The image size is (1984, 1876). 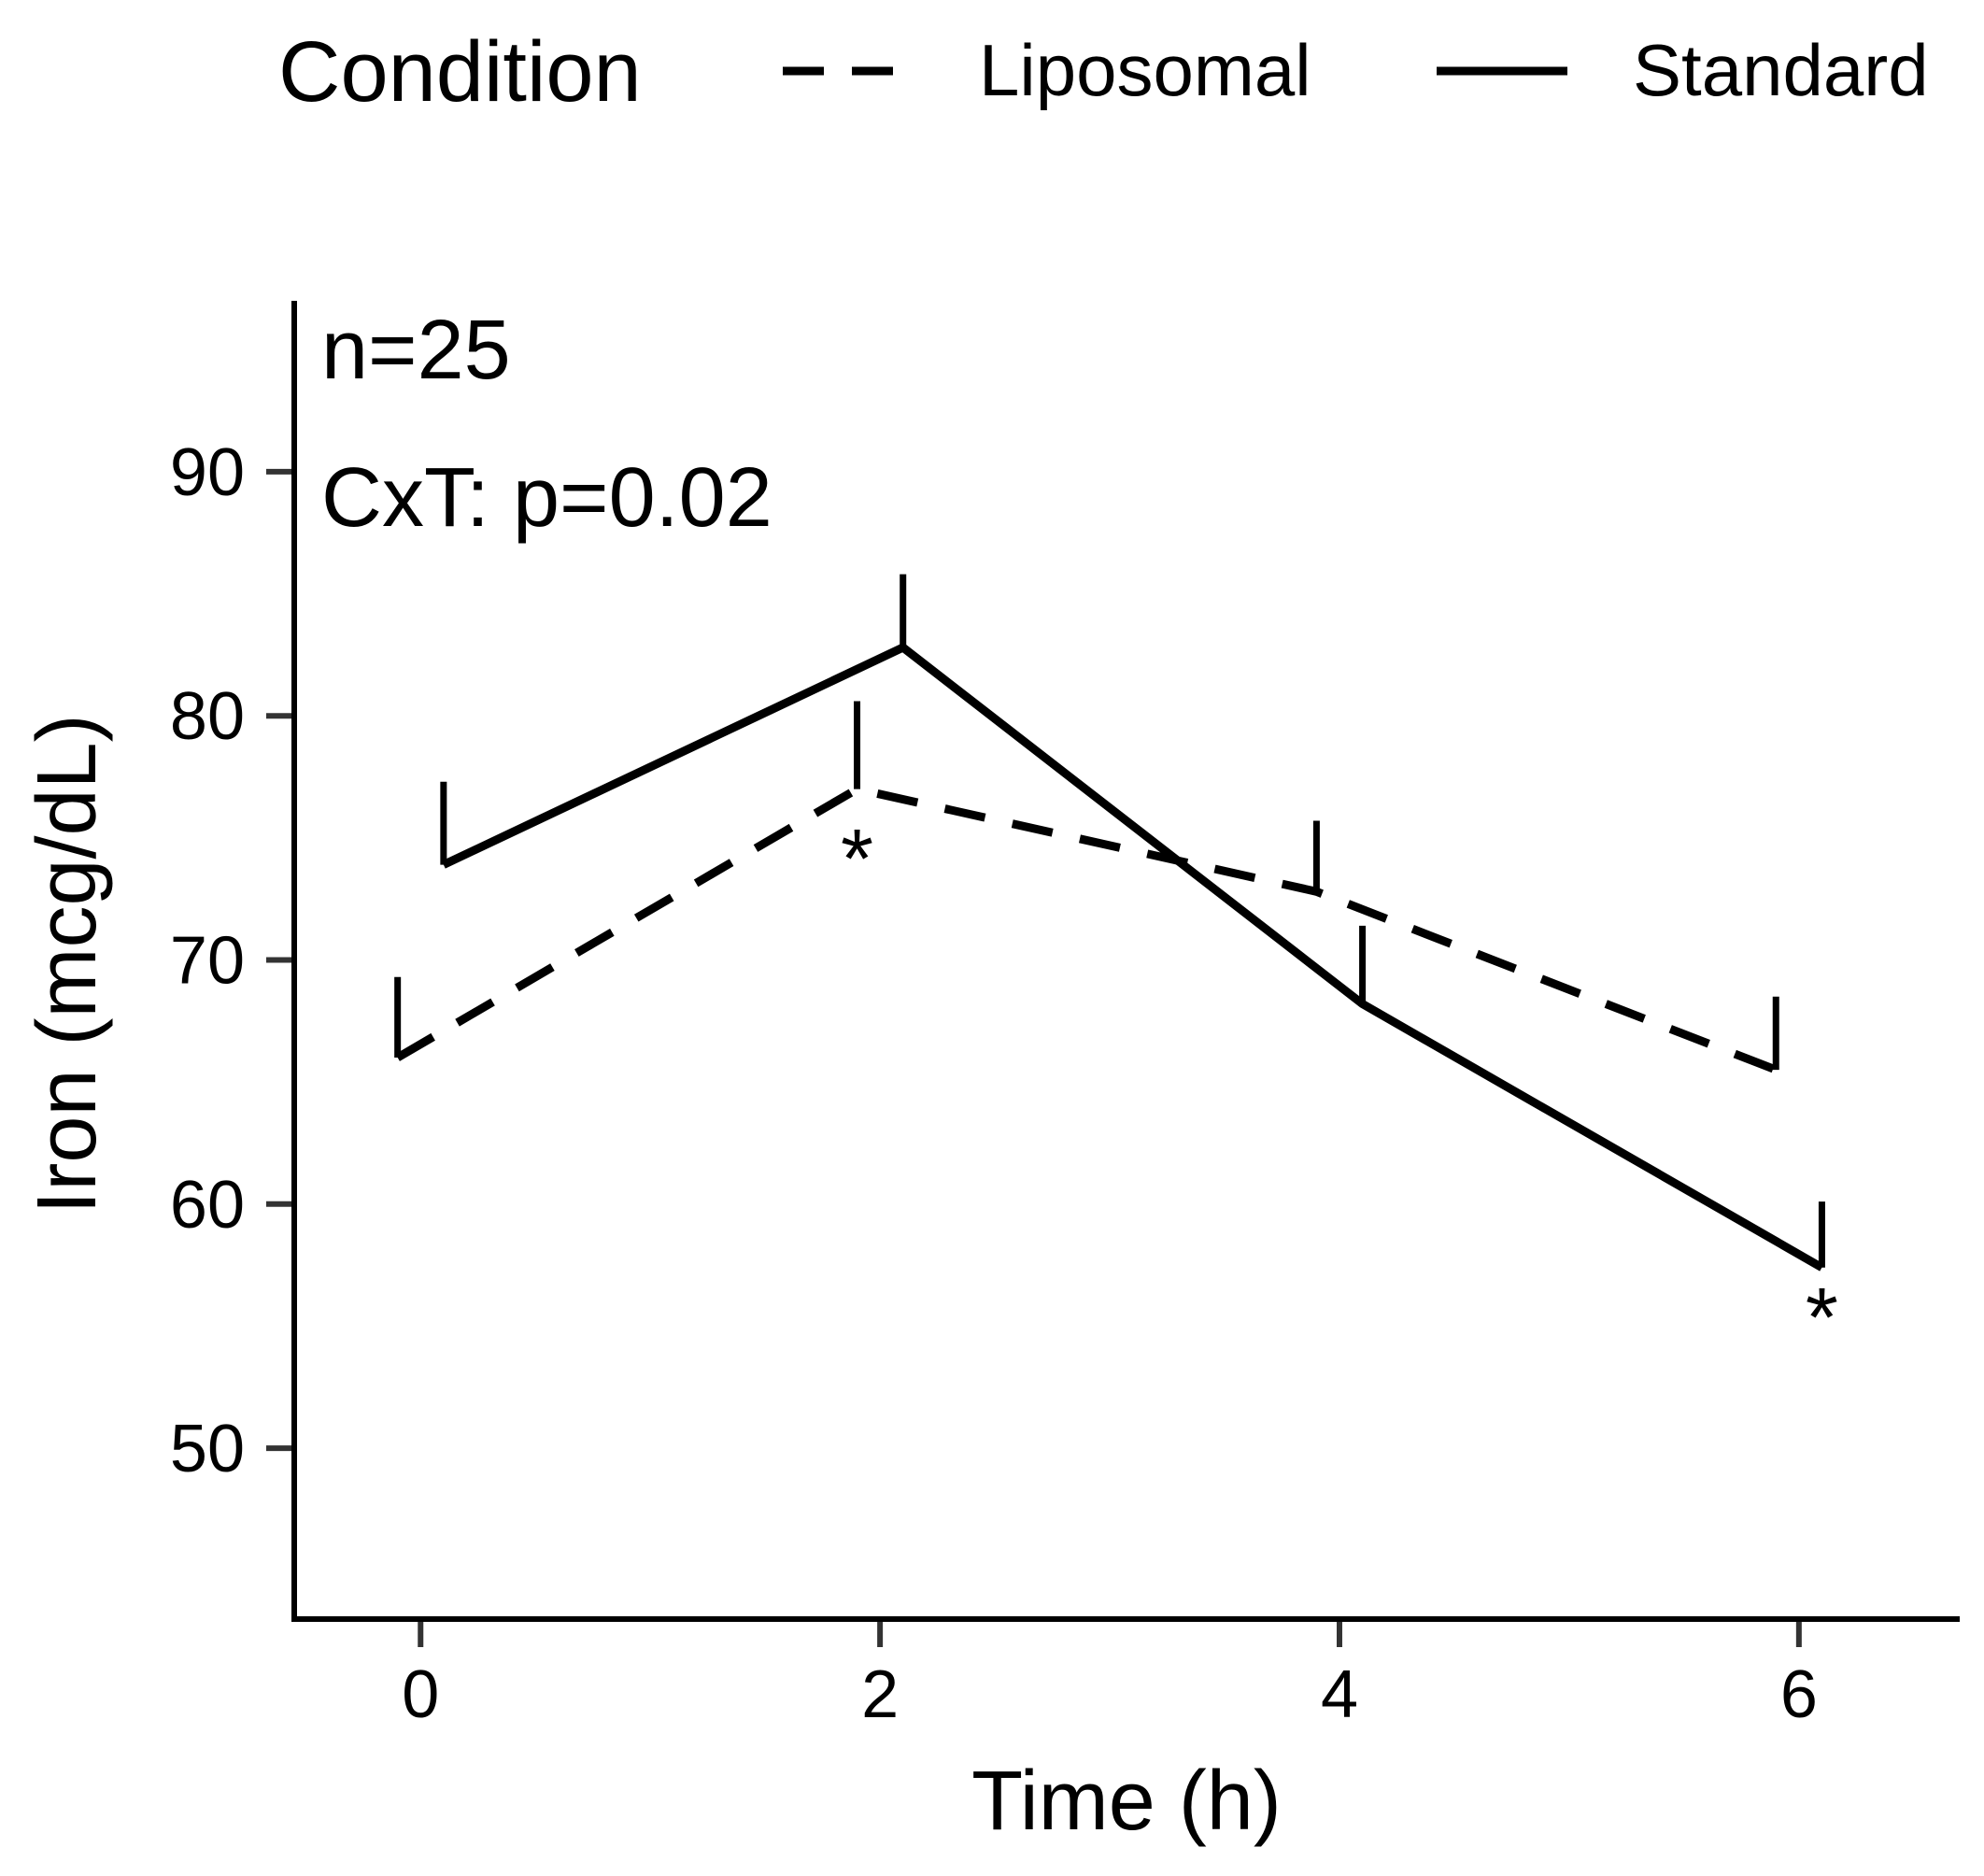 I want to click on interaction-p-value-annotation: CxT: p=0.02, so click(x=546, y=498).